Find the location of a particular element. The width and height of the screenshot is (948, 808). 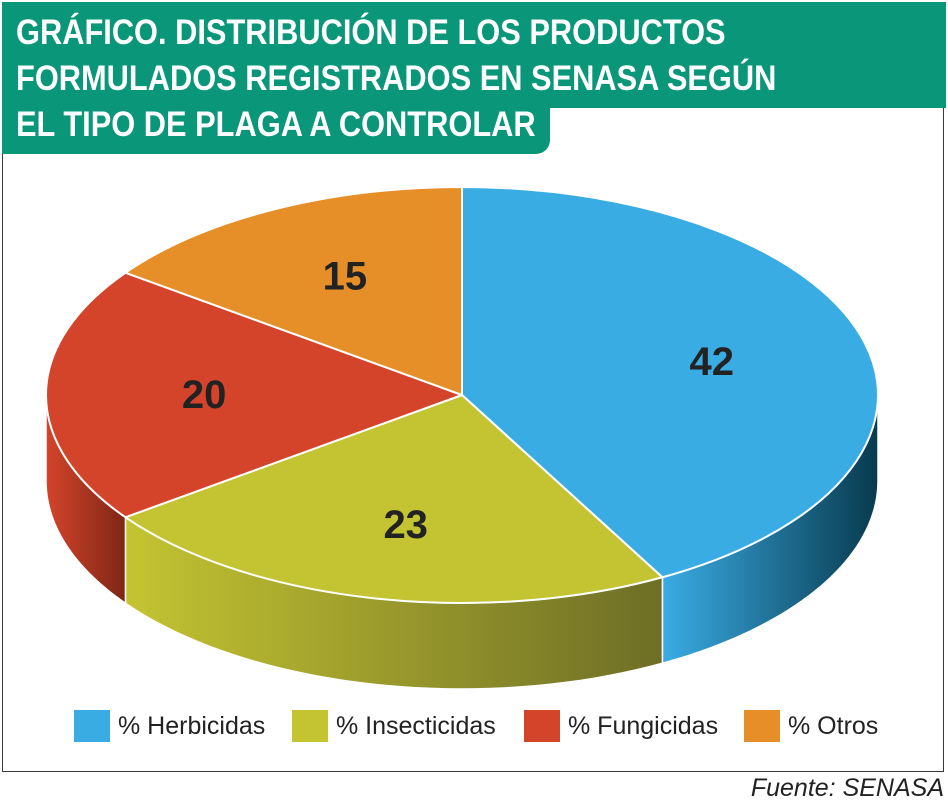

legend-swatch-herbicidas is located at coordinates (92, 726).